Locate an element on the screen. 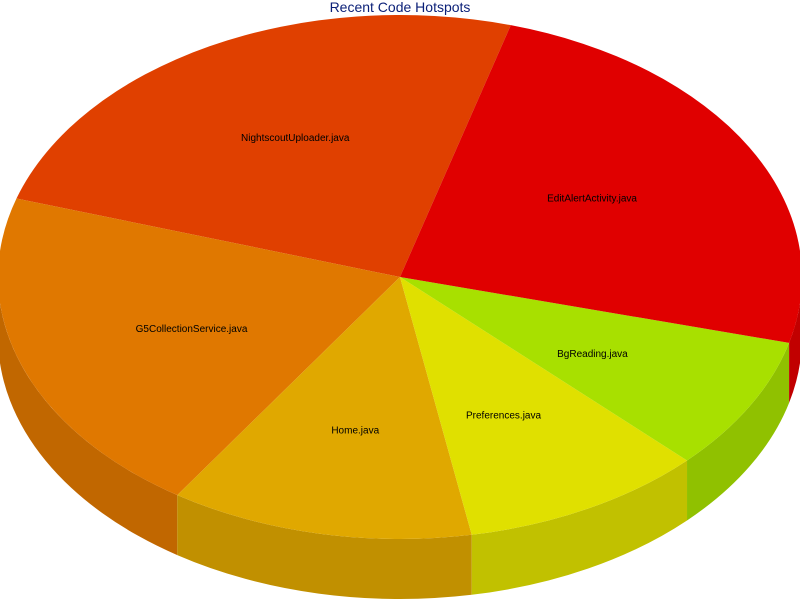 This screenshot has height=600, width=800. slice-bgreading is located at coordinates (595, 369).